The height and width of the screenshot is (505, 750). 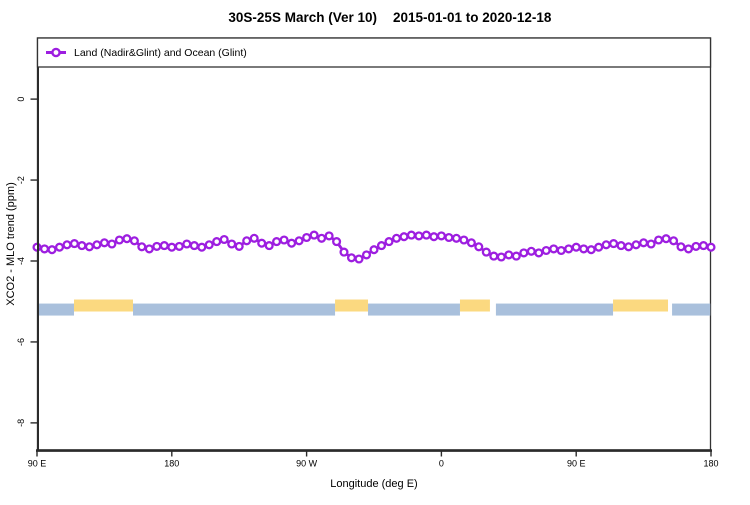 I want to click on data-curve, so click(x=374, y=247).